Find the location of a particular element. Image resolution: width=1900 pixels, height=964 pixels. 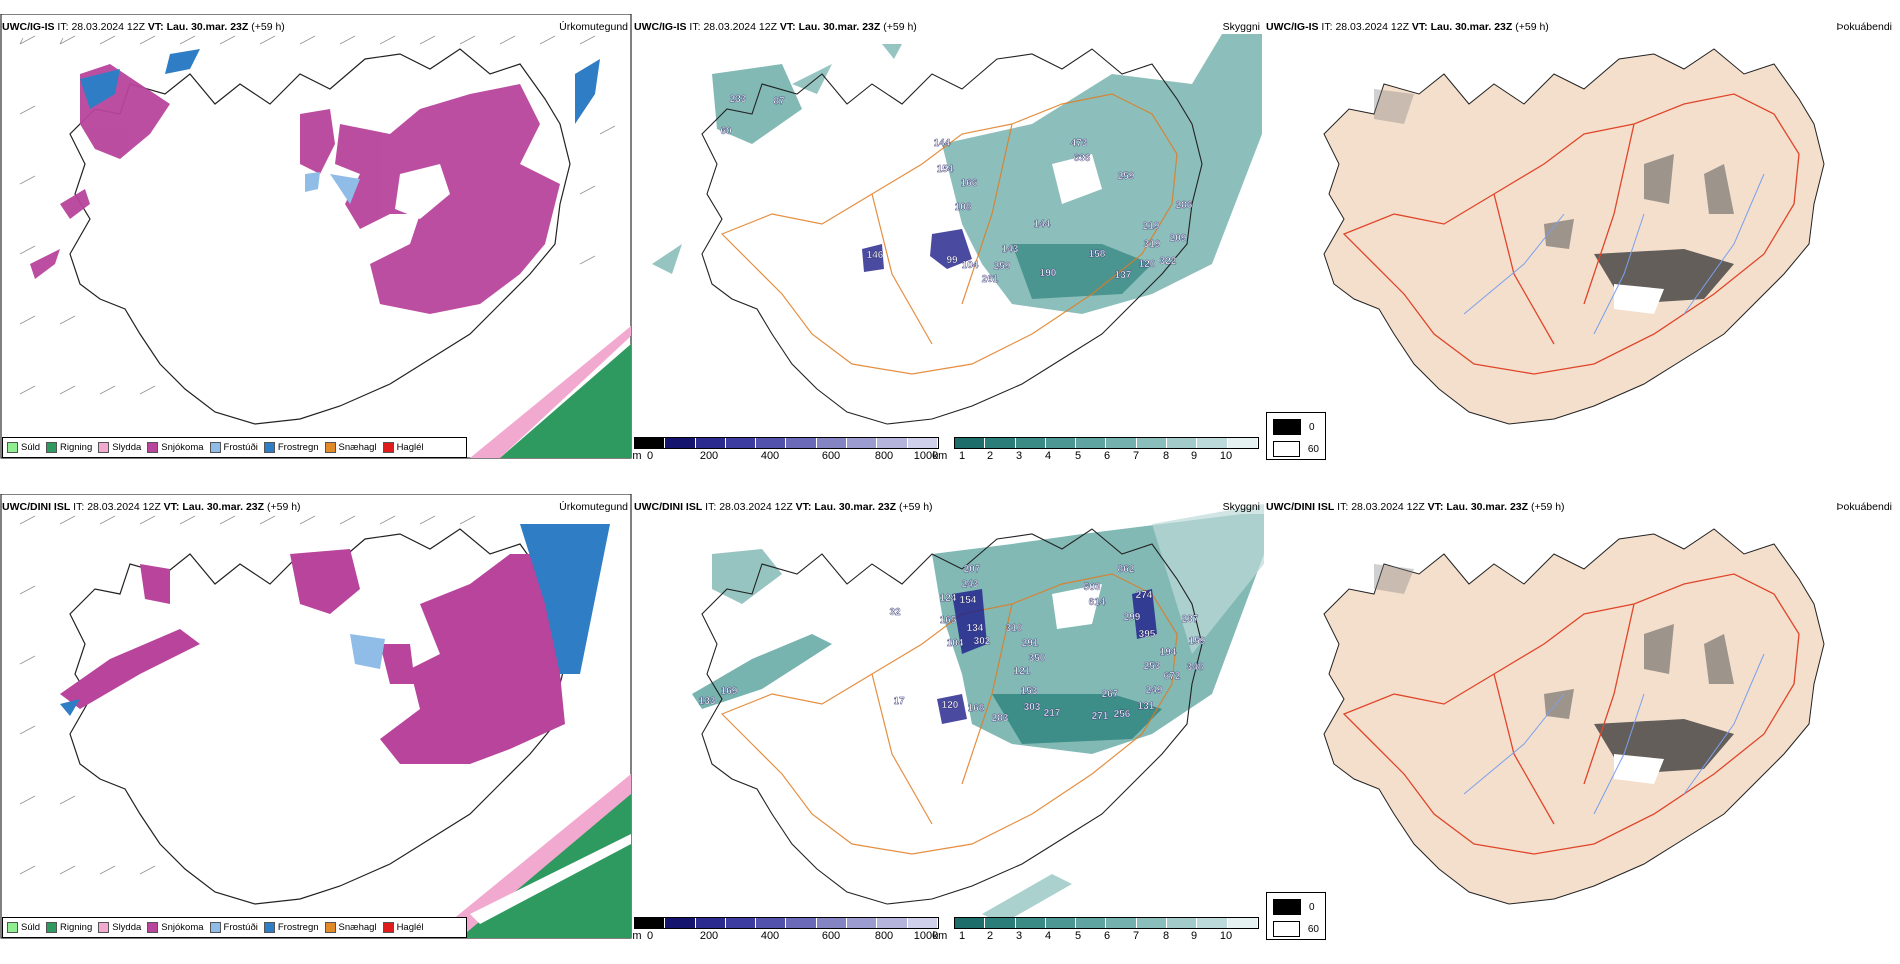

cloud-base-label: 253 is located at coordinates (1152, 666).